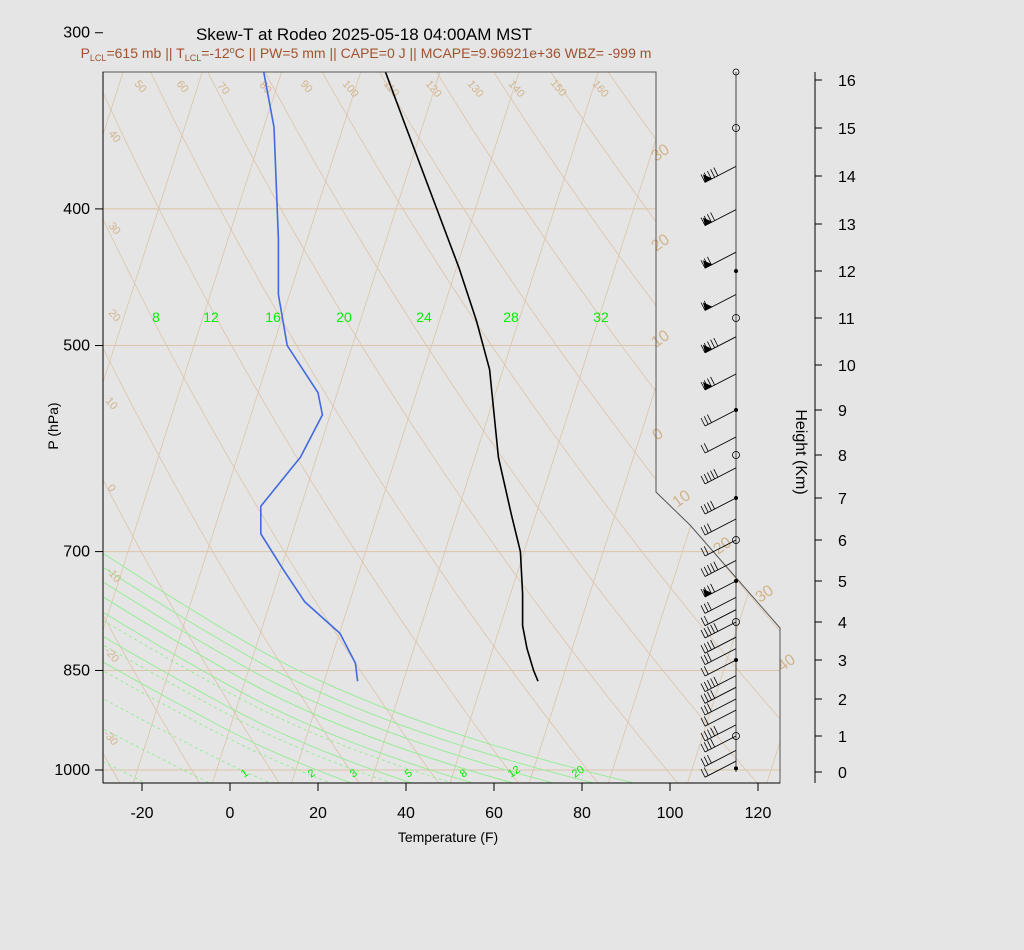 This screenshot has width=1024, height=950. I want to click on height-tick-label: 9, so click(842, 411).